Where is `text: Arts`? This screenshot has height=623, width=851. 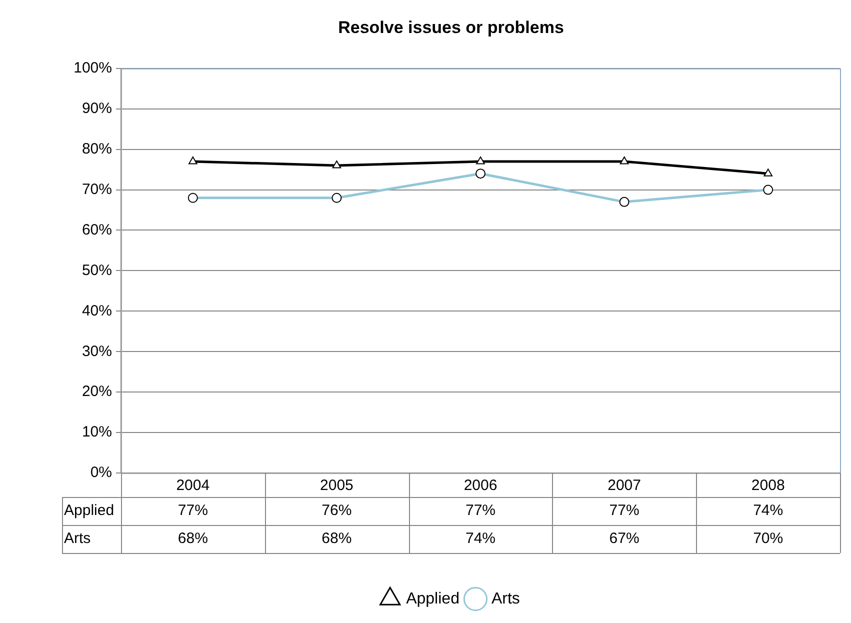
text: Arts is located at coordinates (77, 539).